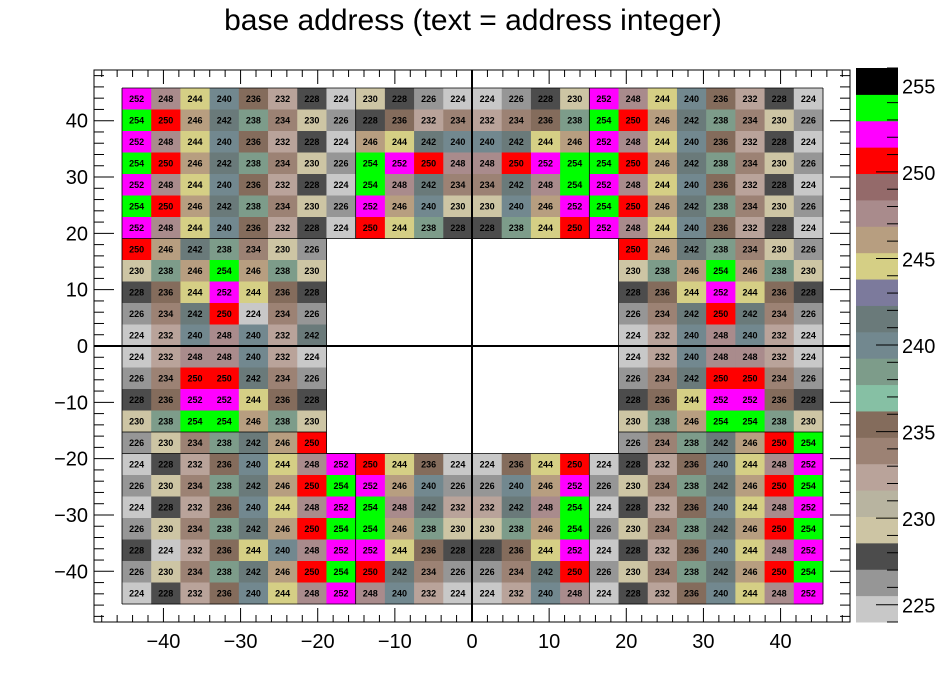 The height and width of the screenshot is (692, 946). What do you see at coordinates (662, 400) in the screenshot?
I see `cell-value-label: 236` at bounding box center [662, 400].